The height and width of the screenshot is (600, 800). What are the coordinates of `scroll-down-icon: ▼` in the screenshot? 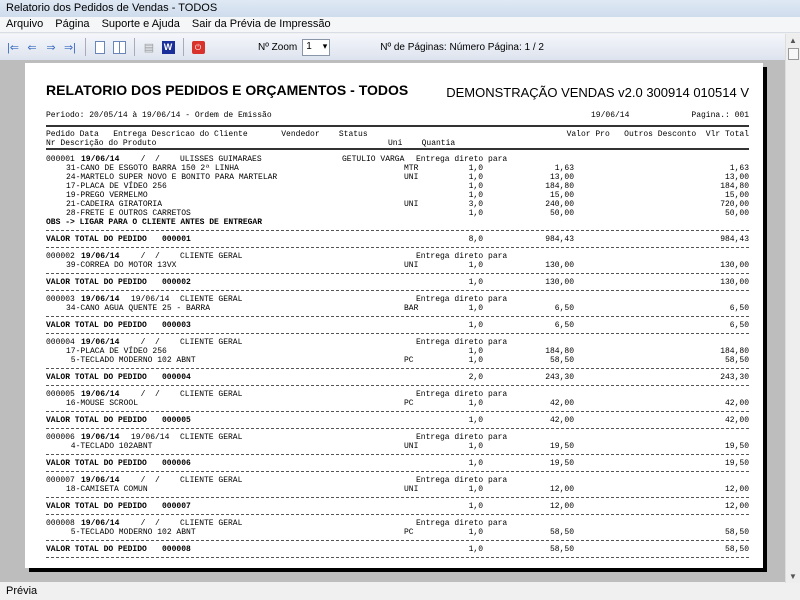 It's located at (793, 576).